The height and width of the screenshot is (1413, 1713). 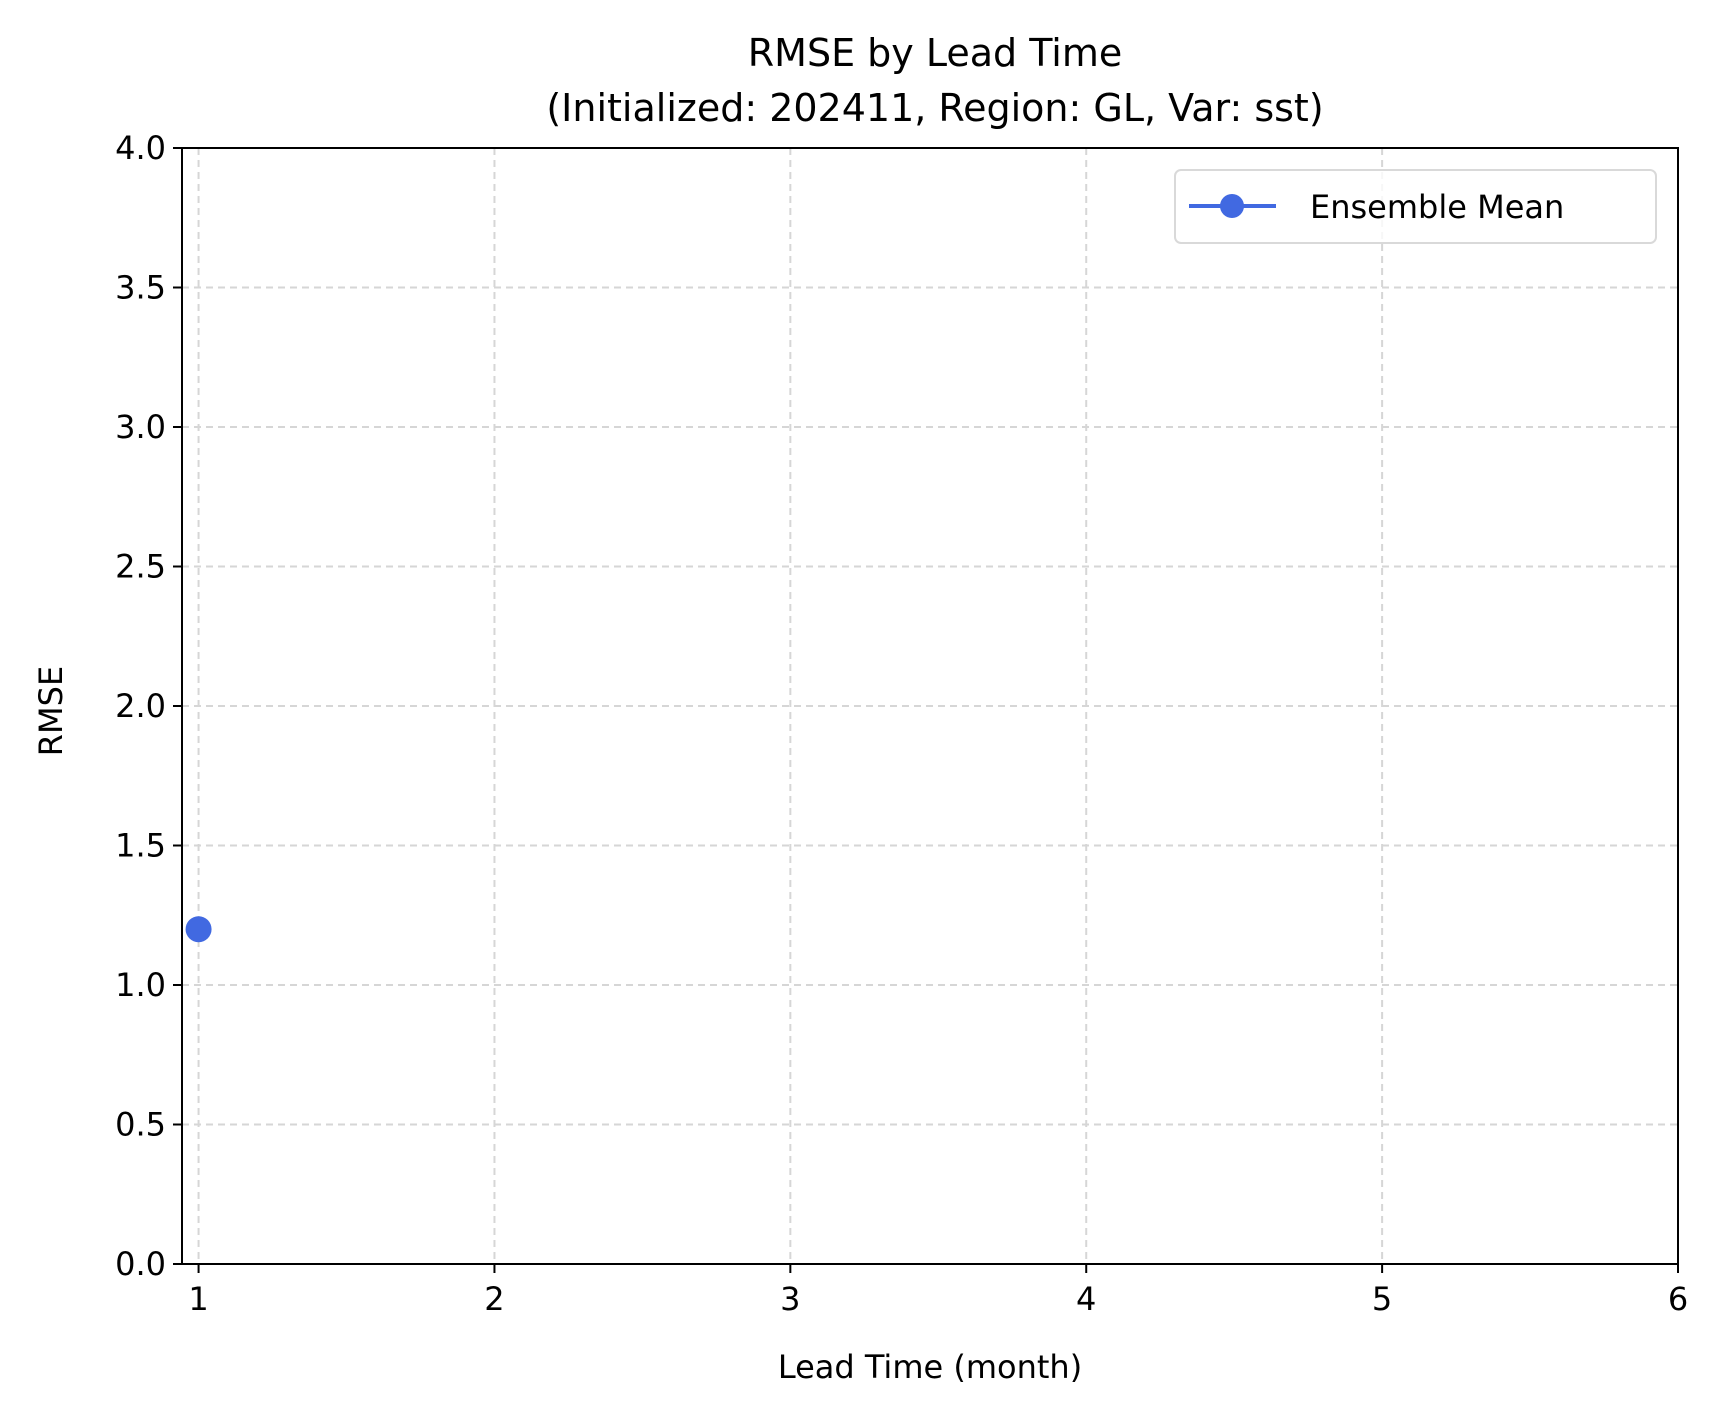 I want to click on y-tick-label: 3.5, so click(x=140, y=288).